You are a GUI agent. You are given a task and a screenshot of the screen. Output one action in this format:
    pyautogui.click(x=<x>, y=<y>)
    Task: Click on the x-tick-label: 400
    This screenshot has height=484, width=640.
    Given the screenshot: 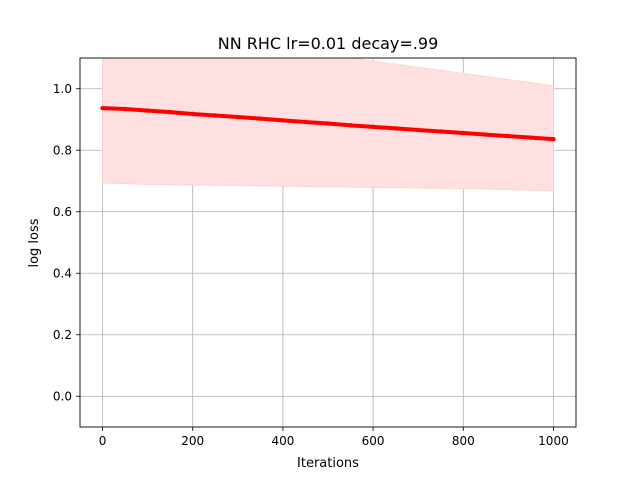 What is the action you would take?
    pyautogui.click(x=282, y=441)
    